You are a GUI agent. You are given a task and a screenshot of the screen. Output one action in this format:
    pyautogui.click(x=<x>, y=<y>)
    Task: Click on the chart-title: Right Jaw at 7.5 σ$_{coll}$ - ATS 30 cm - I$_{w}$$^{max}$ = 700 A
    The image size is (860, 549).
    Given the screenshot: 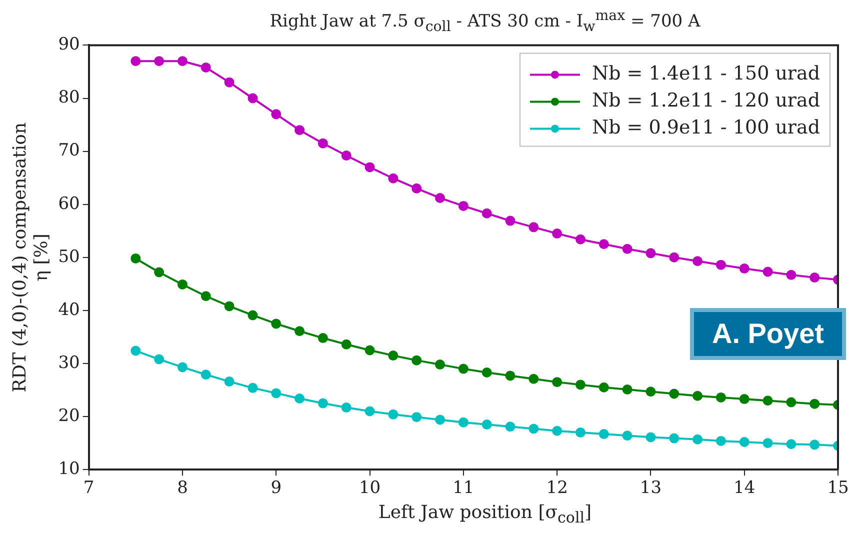 What is the action you would take?
    pyautogui.click(x=485, y=22)
    